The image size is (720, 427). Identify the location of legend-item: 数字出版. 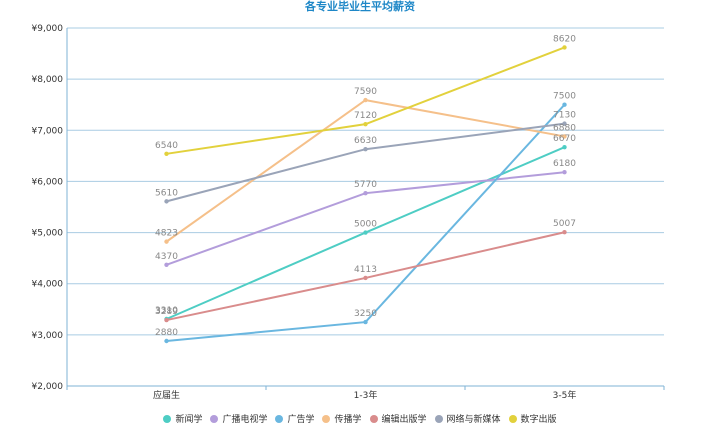
(532, 418).